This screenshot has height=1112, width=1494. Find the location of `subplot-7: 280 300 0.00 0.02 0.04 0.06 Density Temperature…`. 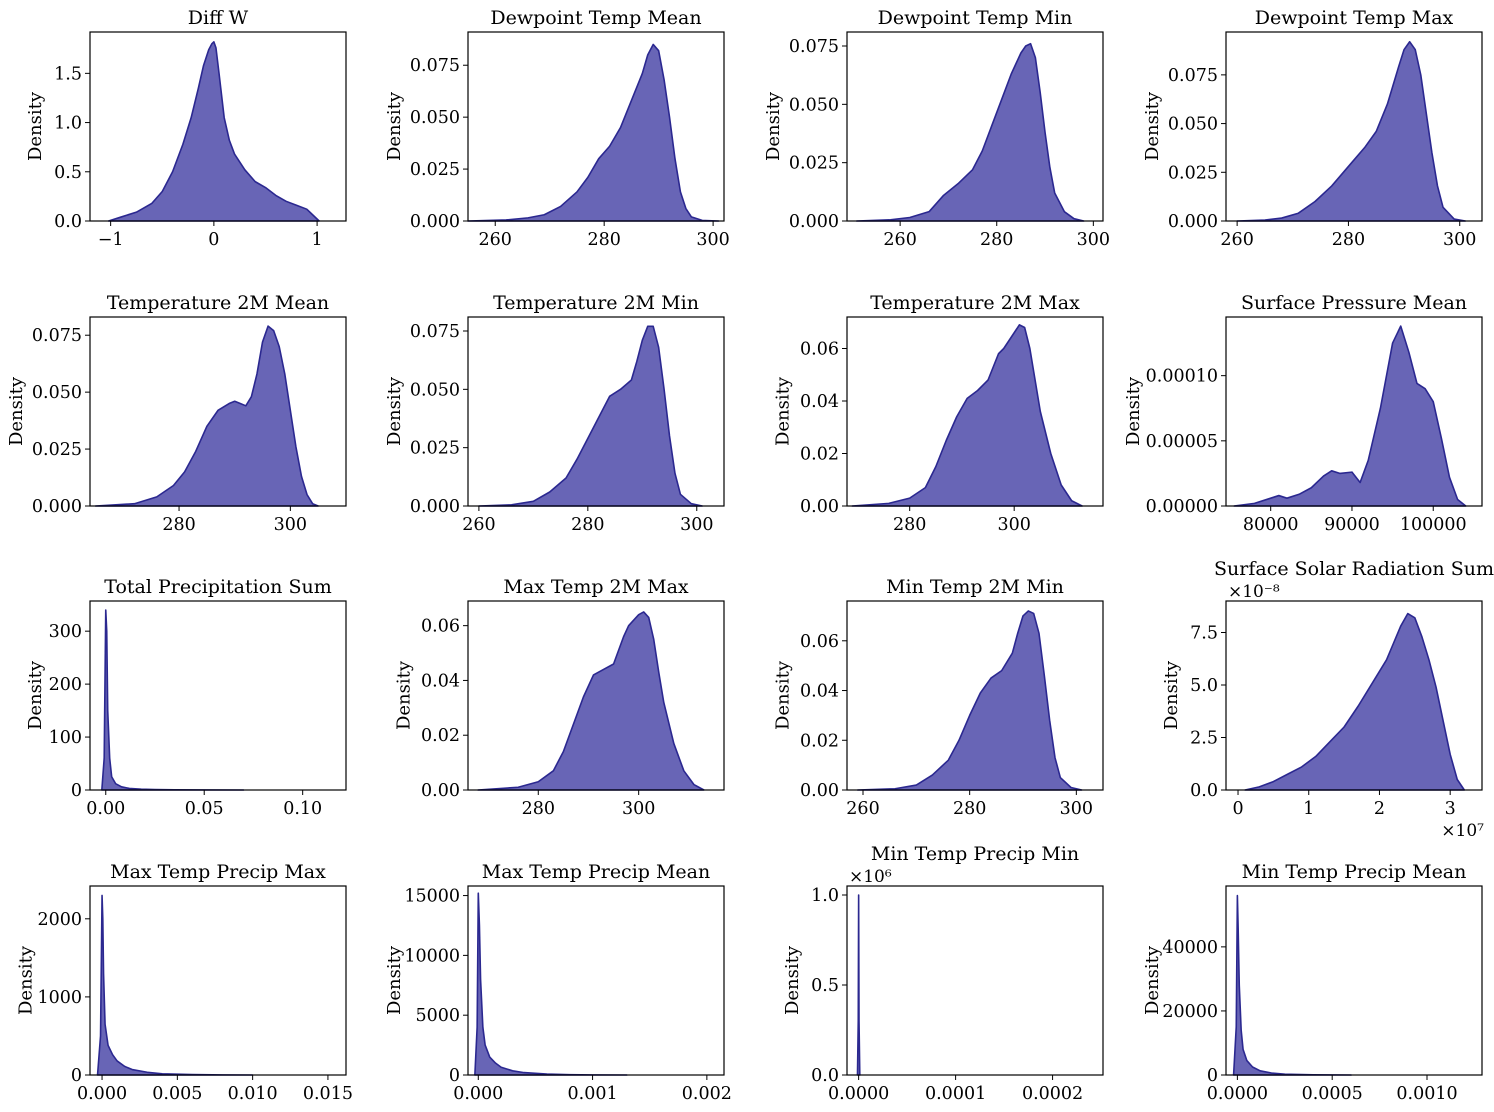

subplot-7: 280 300 0.00 0.02 0.04 0.06 Density Temperature… is located at coordinates (938, 413).